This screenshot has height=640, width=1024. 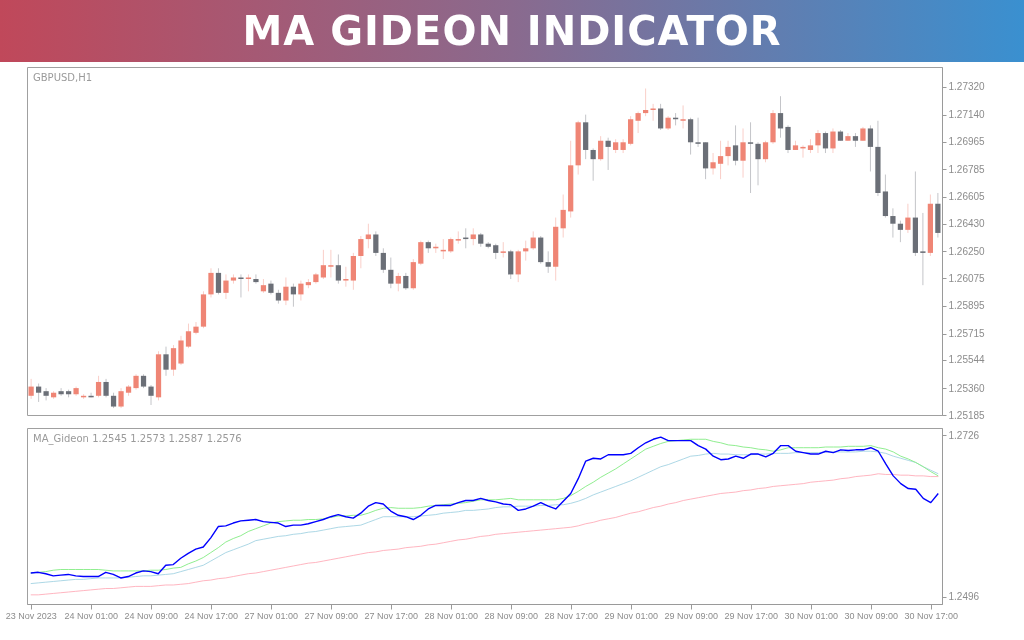 I want to click on x-tick-label: 24 Nov 09:00, so click(x=151, y=615).